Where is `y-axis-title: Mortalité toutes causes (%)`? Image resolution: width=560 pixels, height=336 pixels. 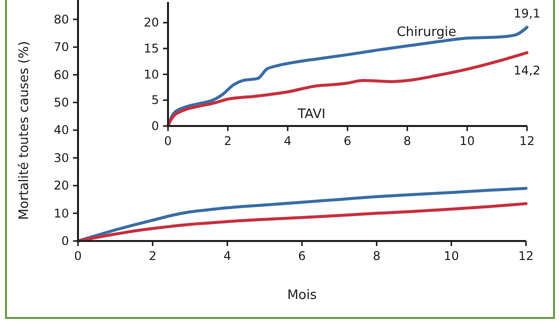 y-axis-title: Mortalité toutes causes (%) is located at coordinates (24, 130).